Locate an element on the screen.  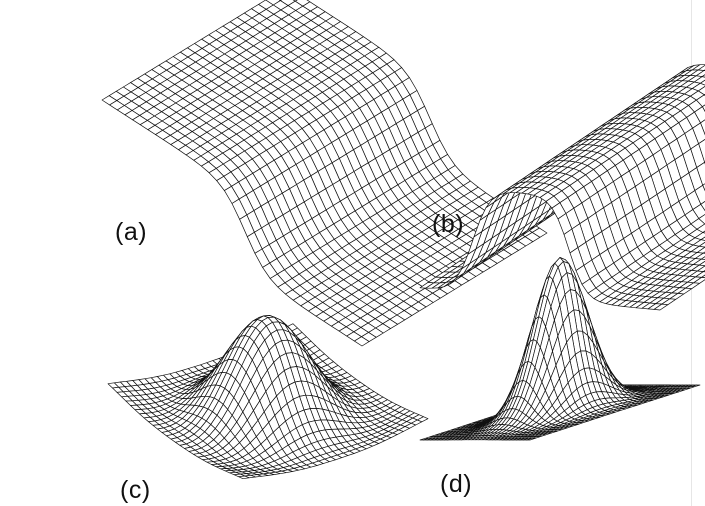
panel-label-c: (c) is located at coordinates (135, 490).